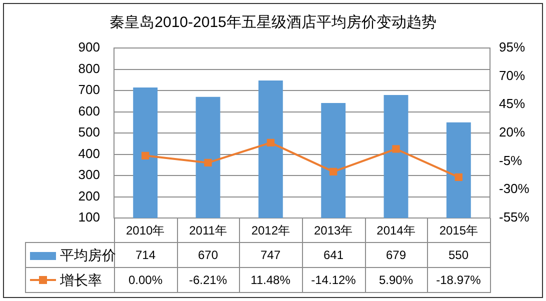 This screenshot has width=546, height=301. What do you see at coordinates (334, 280) in the screenshot?
I see `data-label: -14.12%` at bounding box center [334, 280].